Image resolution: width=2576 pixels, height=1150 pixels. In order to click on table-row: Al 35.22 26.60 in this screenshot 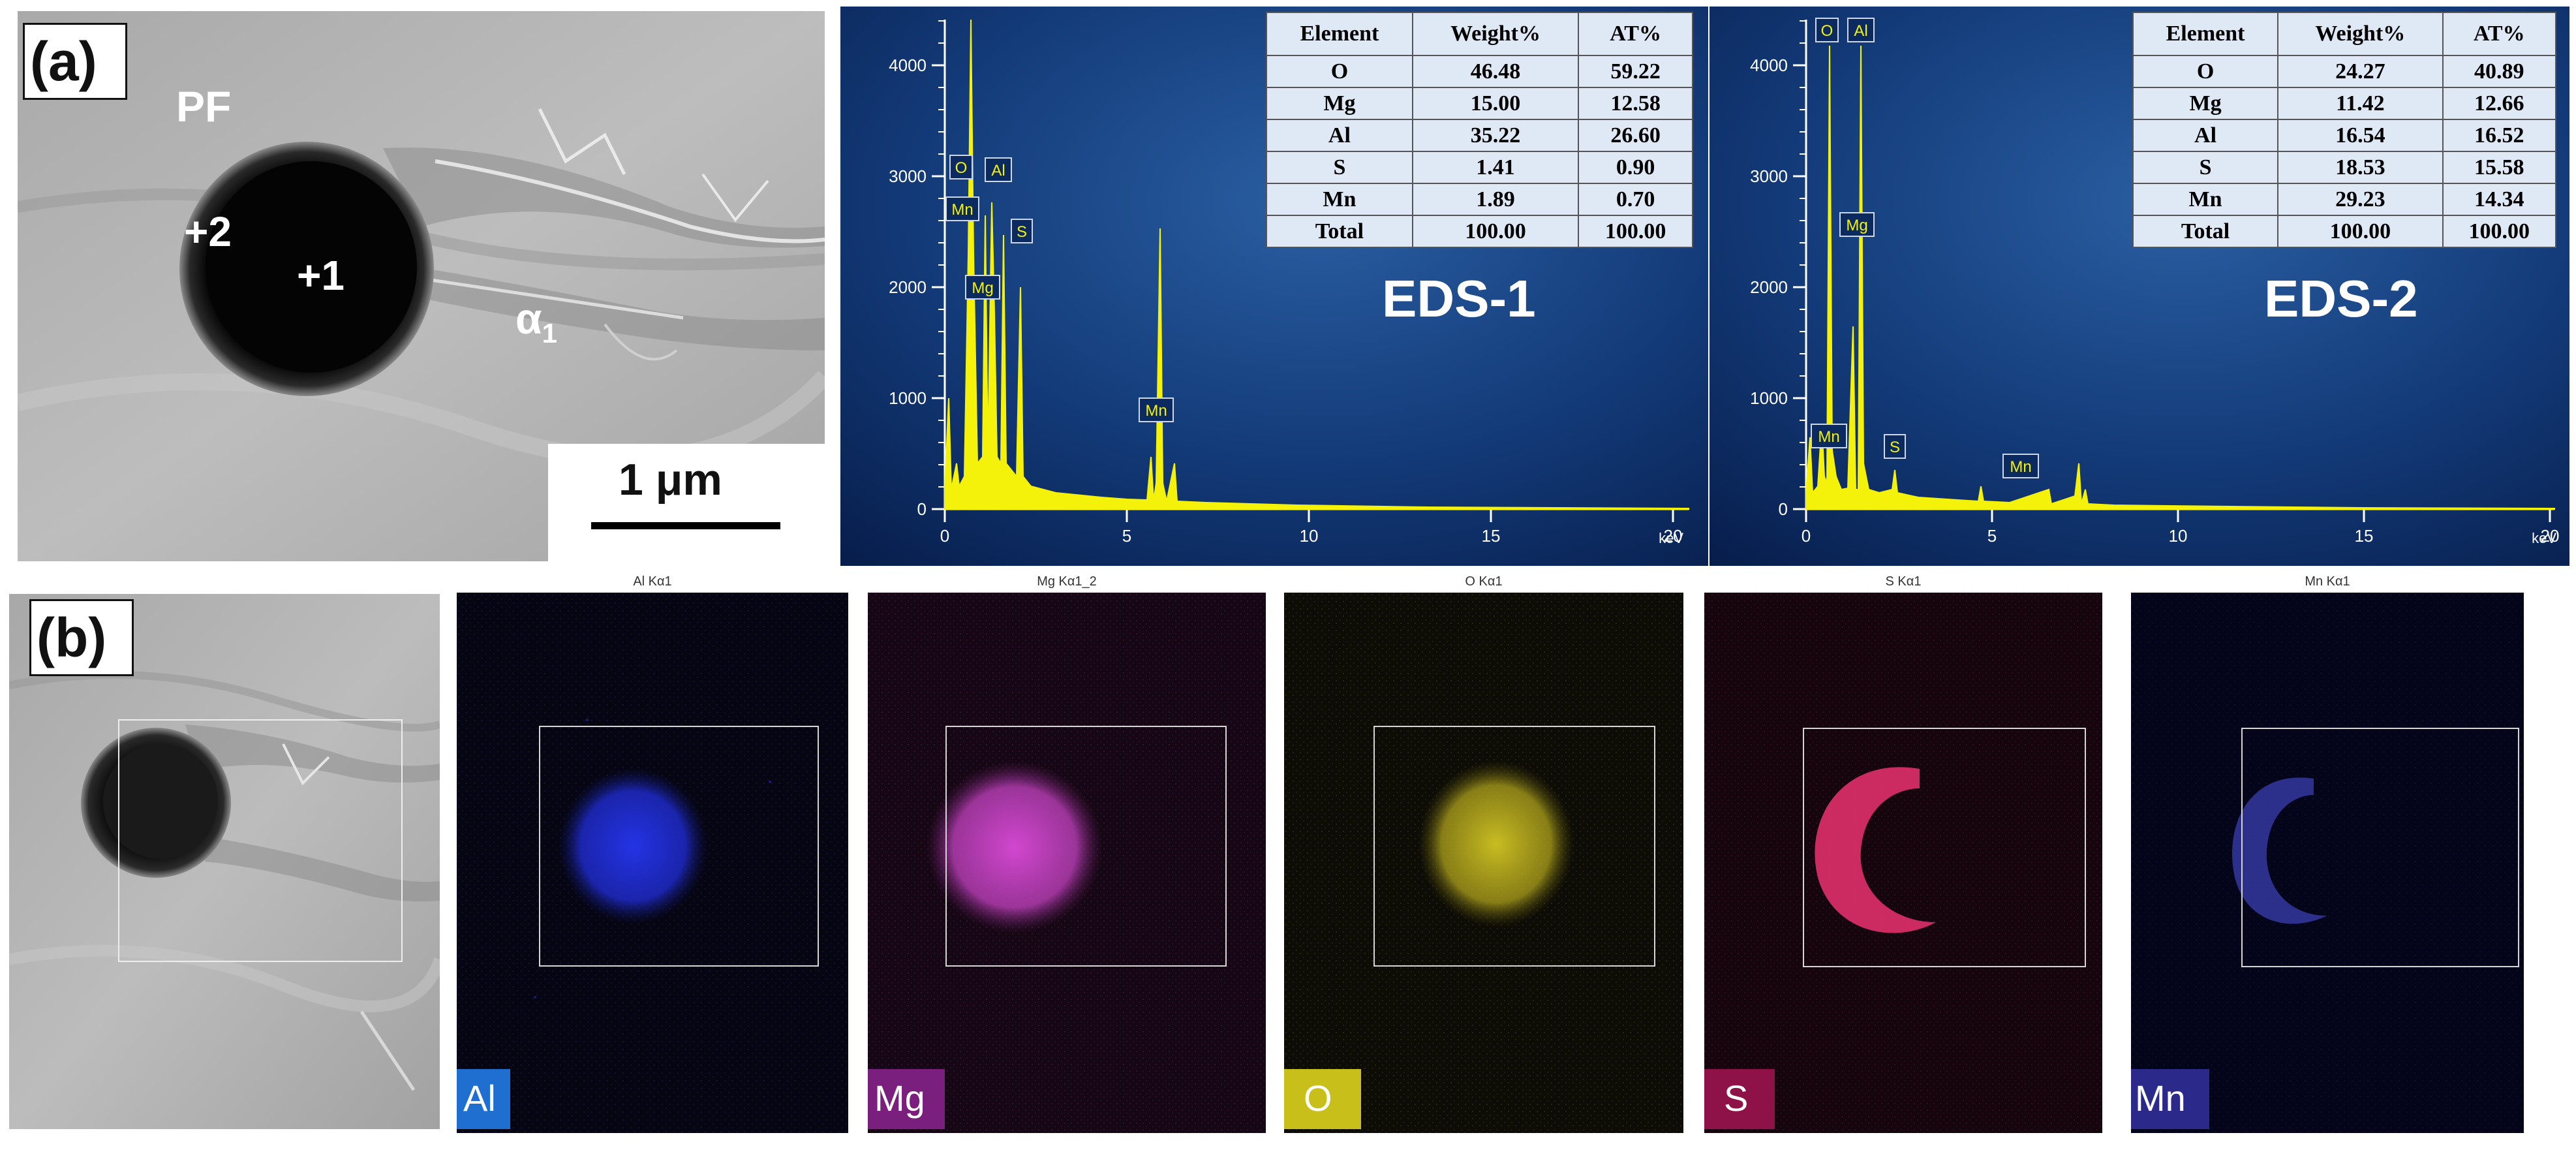, I will do `click(1479, 135)`.